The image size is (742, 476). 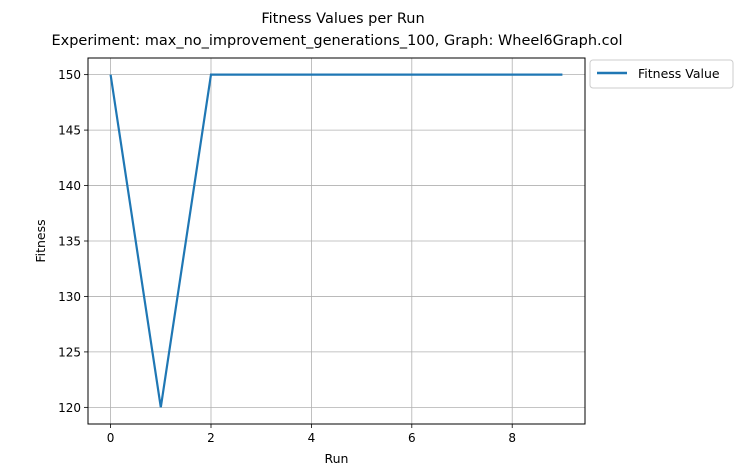 What do you see at coordinates (69, 297) in the screenshot?
I see `y-tick-label: 130` at bounding box center [69, 297].